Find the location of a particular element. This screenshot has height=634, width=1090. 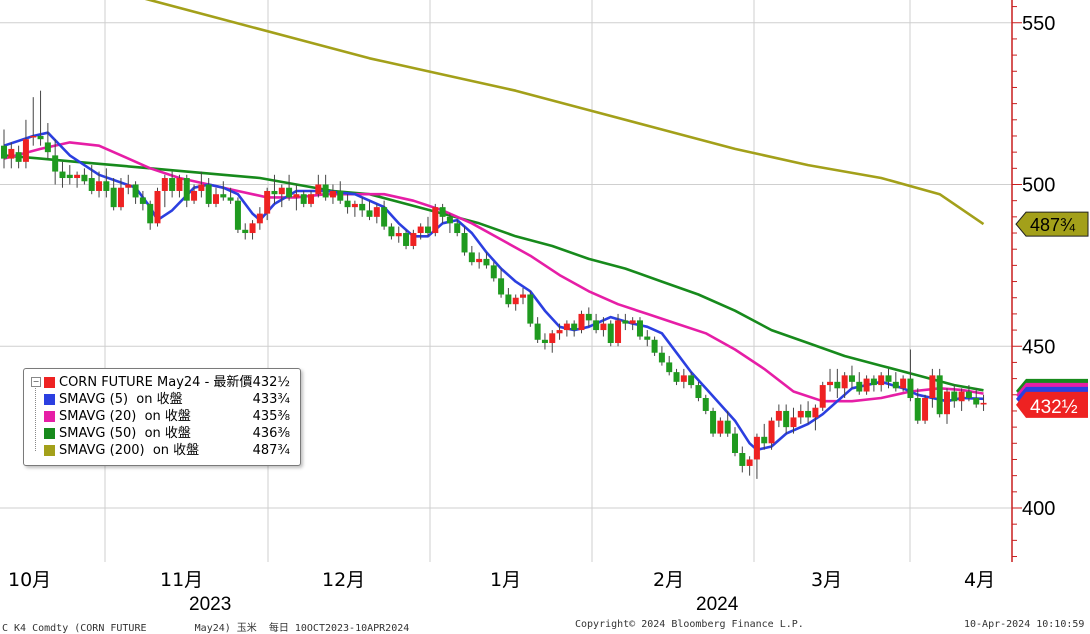

footer-copyright: Copyright© 2024 Bloomberg Finance L.P. is located at coordinates (689, 624).